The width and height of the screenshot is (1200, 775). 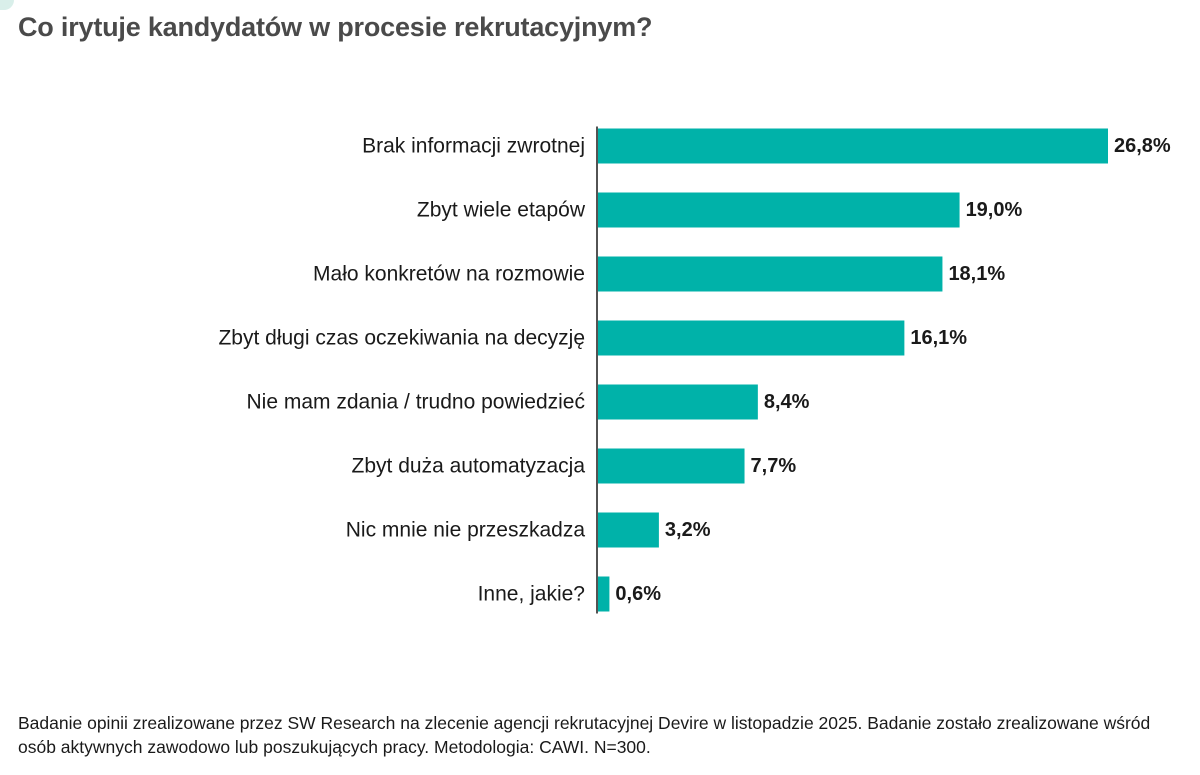 What do you see at coordinates (7, 5) in the screenshot?
I see `corner-accent` at bounding box center [7, 5].